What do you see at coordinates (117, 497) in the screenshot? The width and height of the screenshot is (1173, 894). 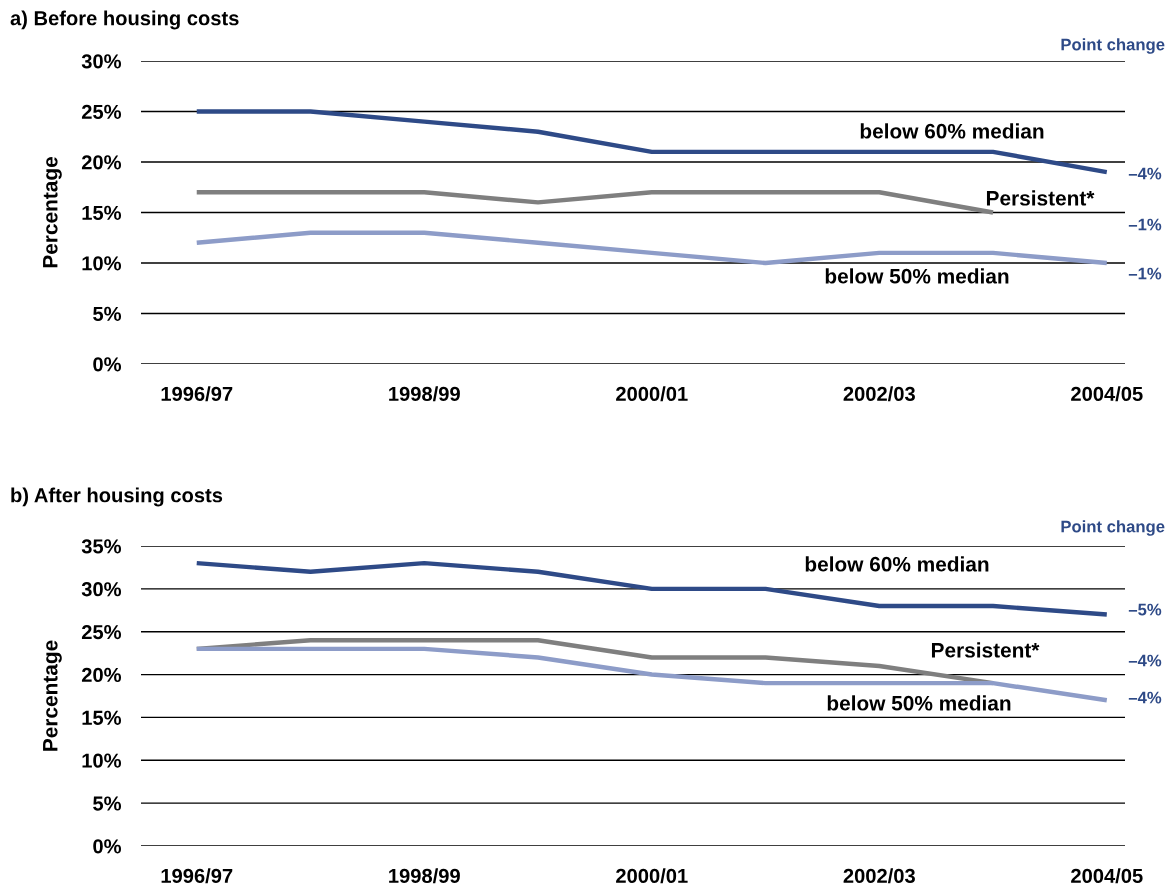 I see `chart-title: b) After housing costs` at bounding box center [117, 497].